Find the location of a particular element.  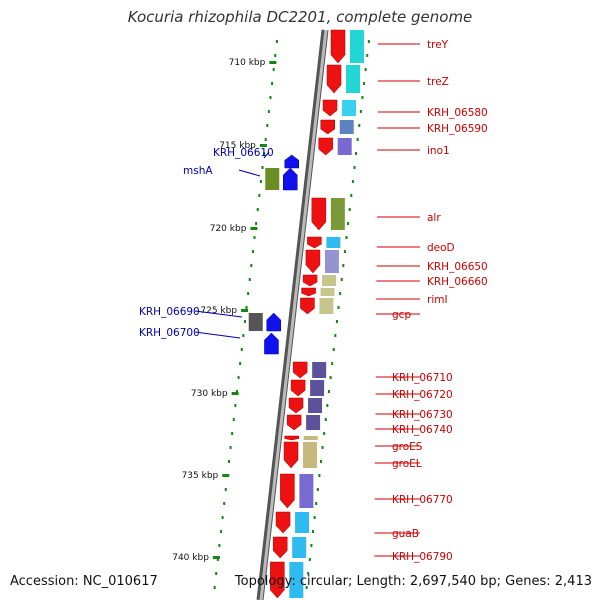

tick-label: 730 kbp is located at coordinates (209, 394).